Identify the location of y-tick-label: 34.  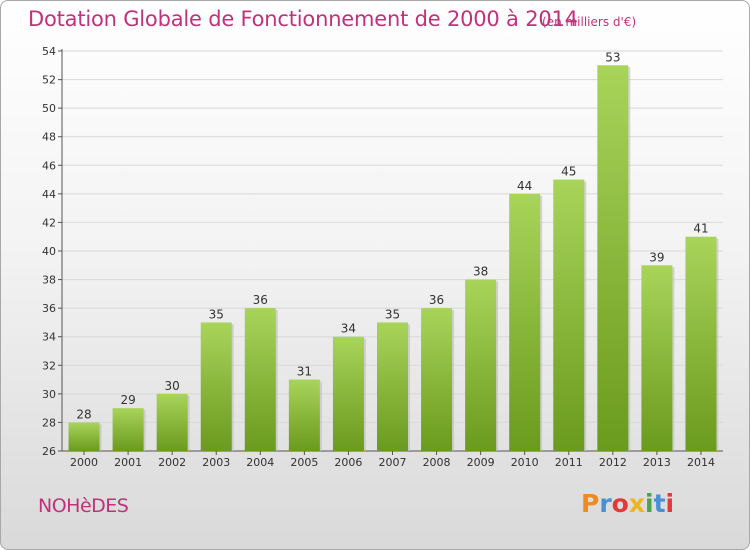
(49, 337).